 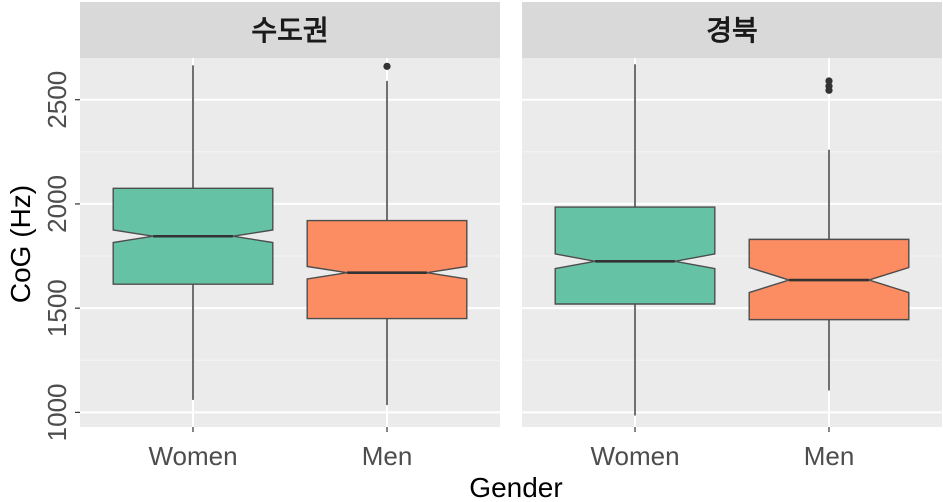 I want to click on y-axis-title: CoG (Hz), so click(x=20, y=244).